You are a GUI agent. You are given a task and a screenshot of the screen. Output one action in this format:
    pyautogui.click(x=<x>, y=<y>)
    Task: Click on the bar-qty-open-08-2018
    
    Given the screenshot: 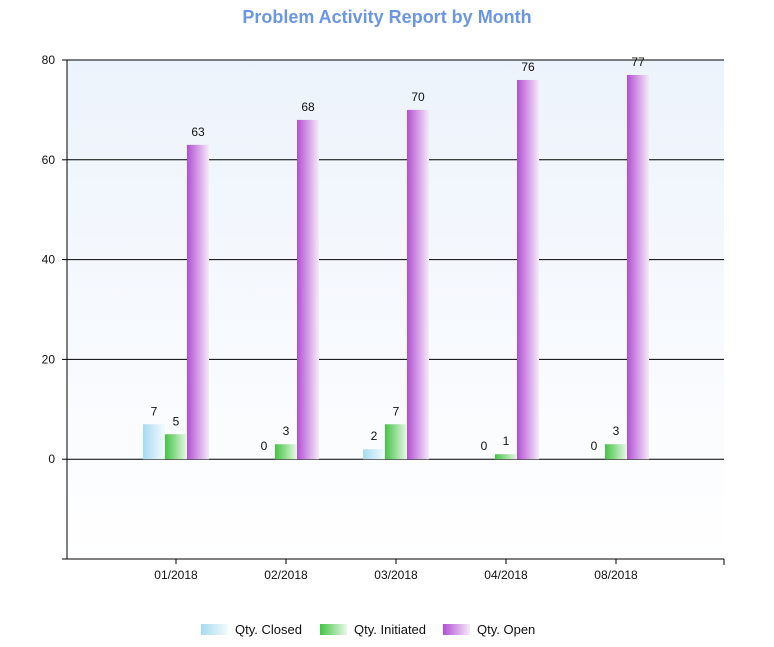 What is the action you would take?
    pyautogui.click(x=638, y=267)
    